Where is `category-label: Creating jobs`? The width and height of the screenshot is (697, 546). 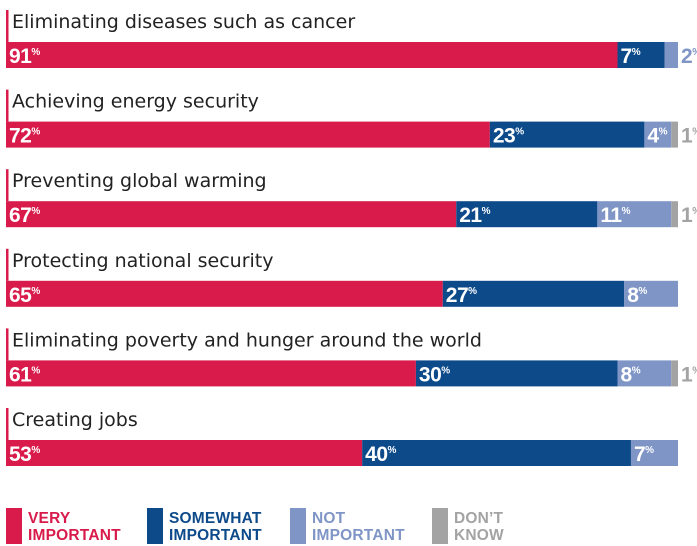
category-label: Creating jobs is located at coordinates (75, 420).